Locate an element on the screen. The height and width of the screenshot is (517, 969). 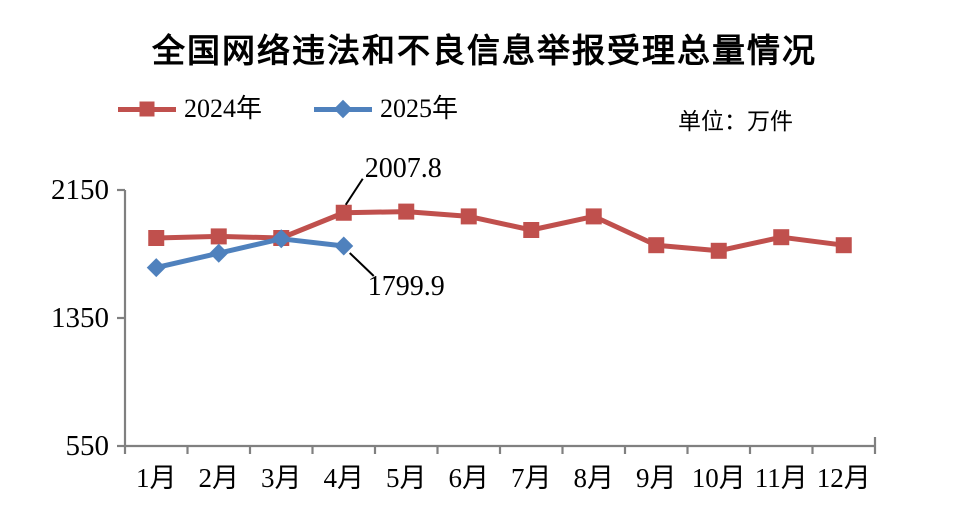
legend-item-2025: 2025年 is located at coordinates (386, 109).